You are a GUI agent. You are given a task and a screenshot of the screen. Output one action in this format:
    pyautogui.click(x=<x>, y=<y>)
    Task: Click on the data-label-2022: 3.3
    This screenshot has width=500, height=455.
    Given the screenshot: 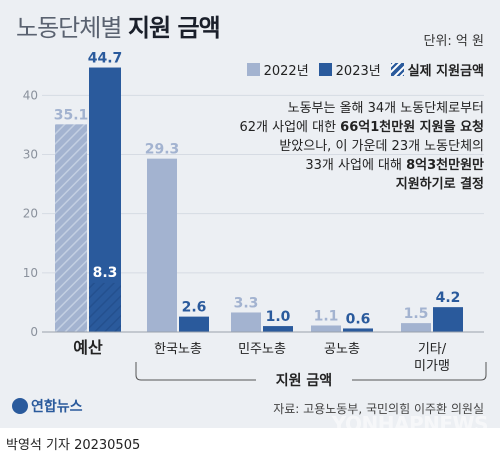 What is the action you would take?
    pyautogui.click(x=246, y=303)
    